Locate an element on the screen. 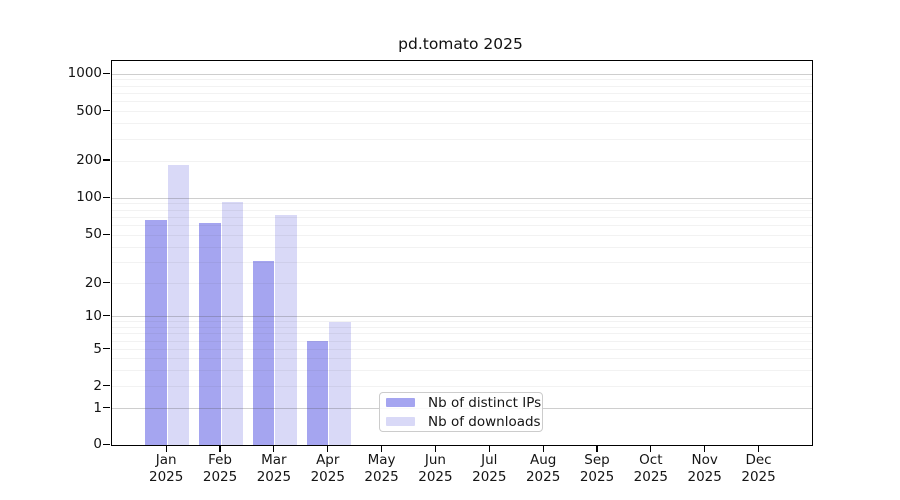 The width and height of the screenshot is (900, 500). x-axis-tick-label: Sep 2025 is located at coordinates (597, 468).